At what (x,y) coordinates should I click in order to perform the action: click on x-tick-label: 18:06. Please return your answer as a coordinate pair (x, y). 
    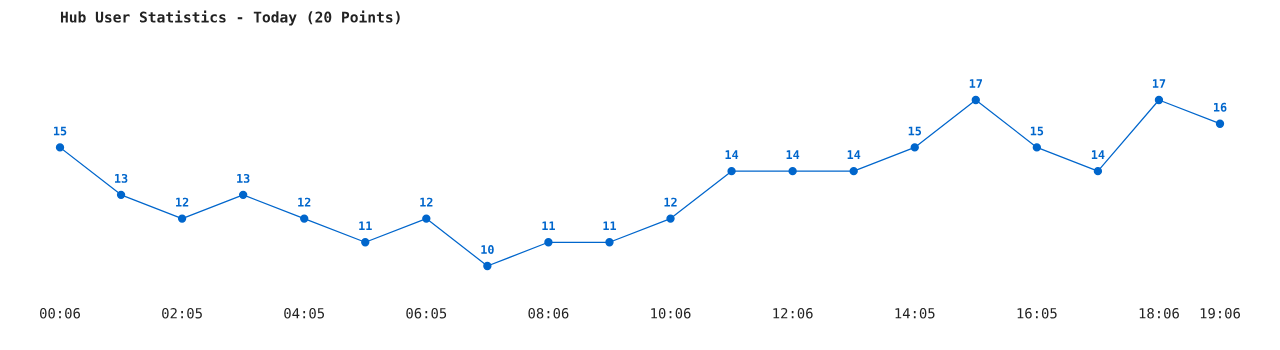
    Looking at the image, I should click on (1159, 313).